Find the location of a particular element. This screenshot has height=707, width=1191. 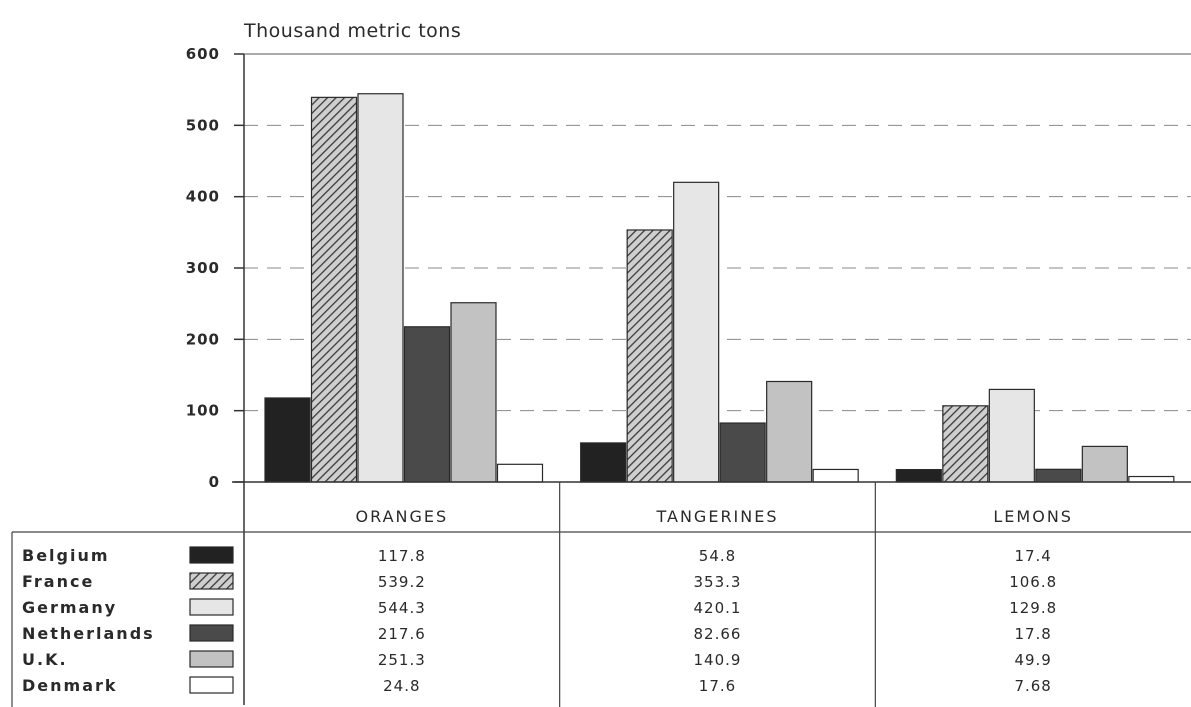

cell-france-oranges: 539.2 is located at coordinates (402, 582).